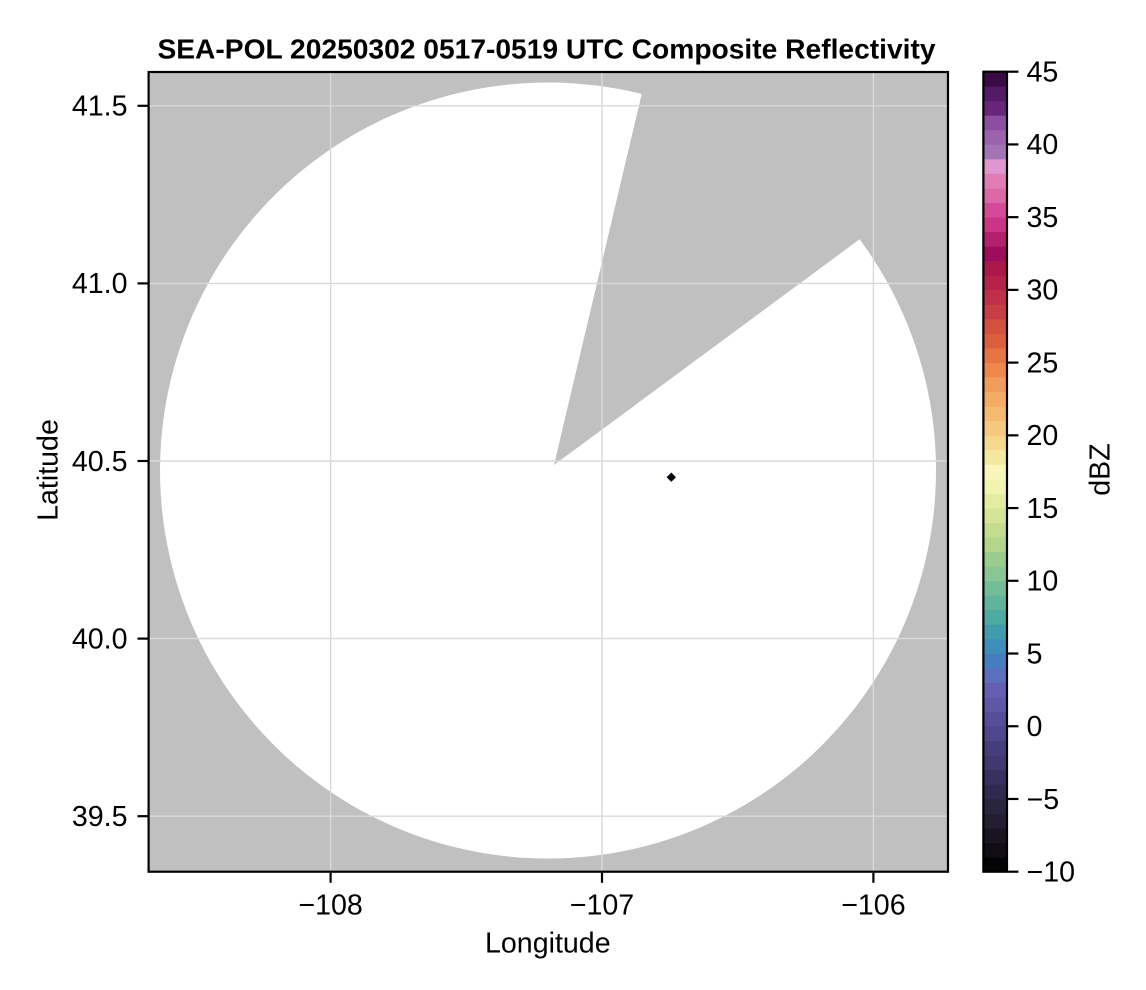 The height and width of the screenshot is (990, 1146). I want to click on svg-text: 20, so click(1043, 436).